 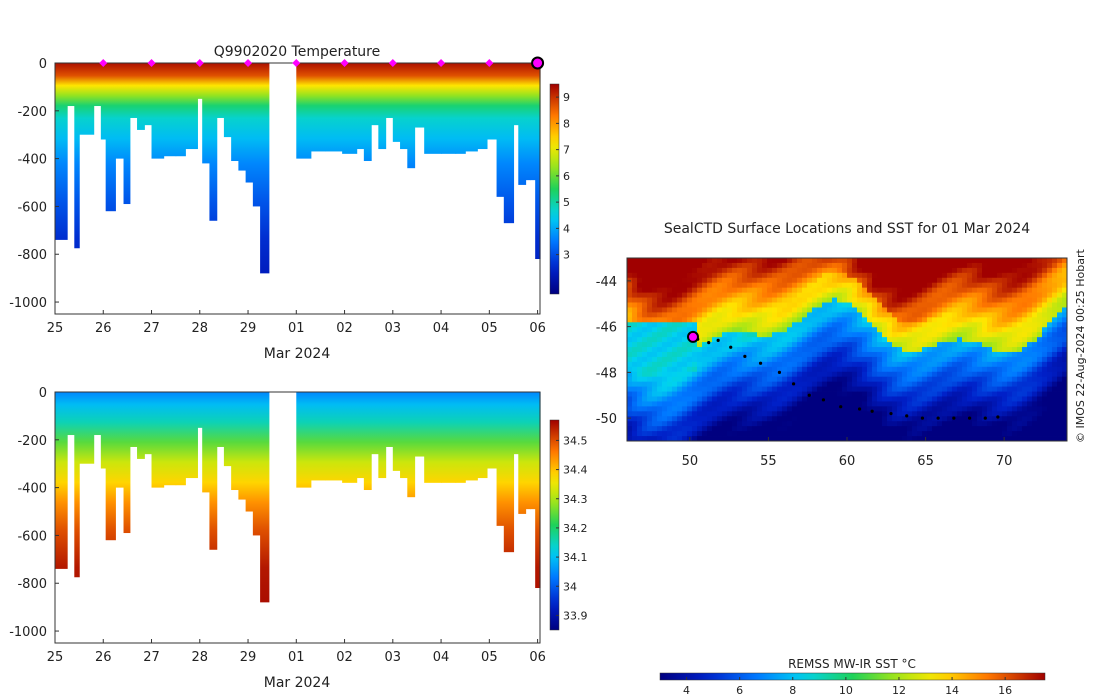 I want to click on temperature-title: Q9902020 Temperature, so click(x=297, y=52).